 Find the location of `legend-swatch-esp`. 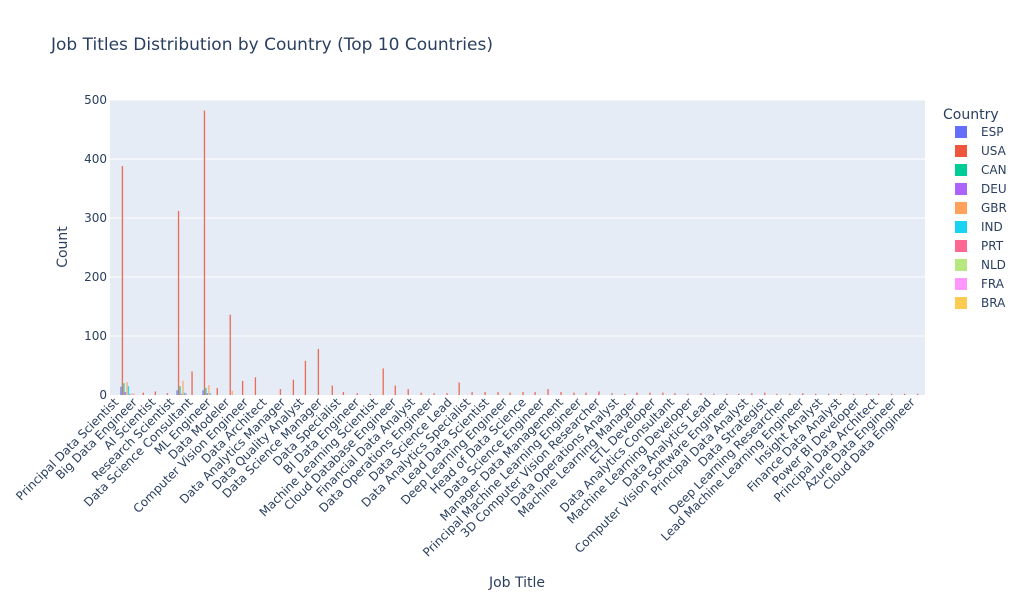

legend-swatch-esp is located at coordinates (961, 132).